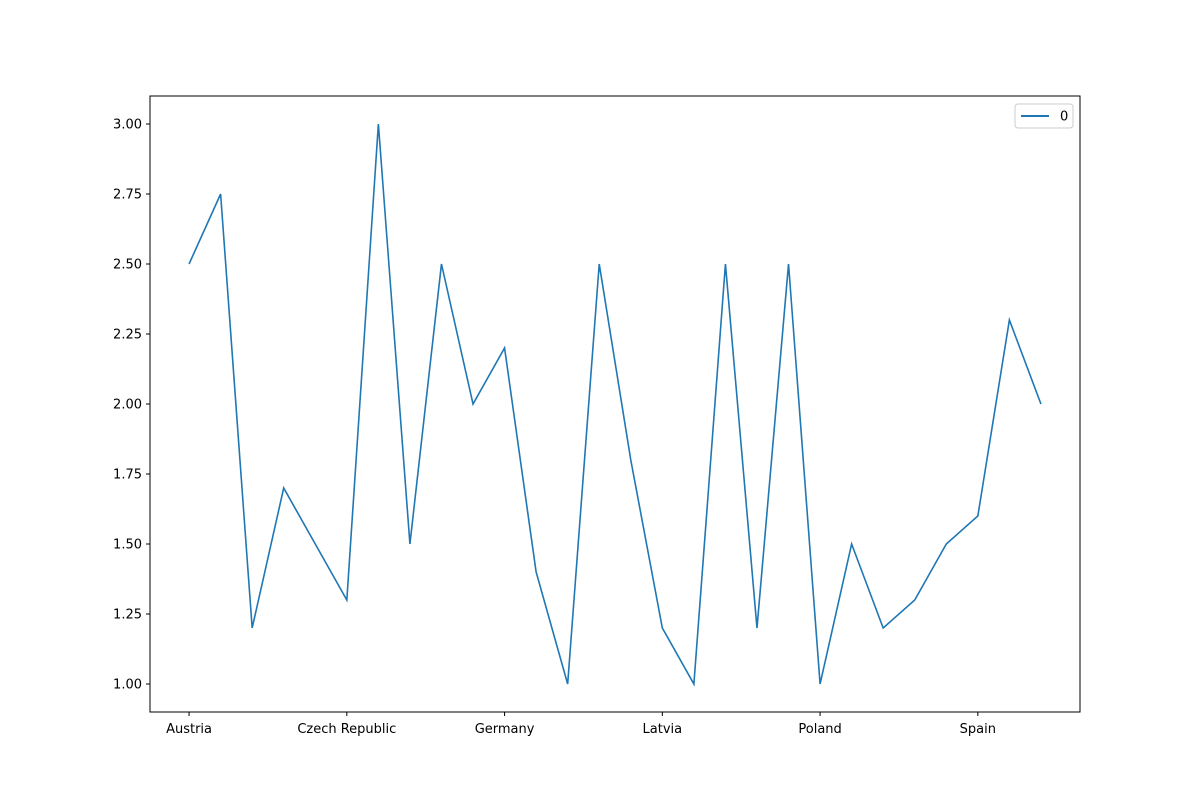  I want to click on x-tick-label: Spain, so click(978, 729).